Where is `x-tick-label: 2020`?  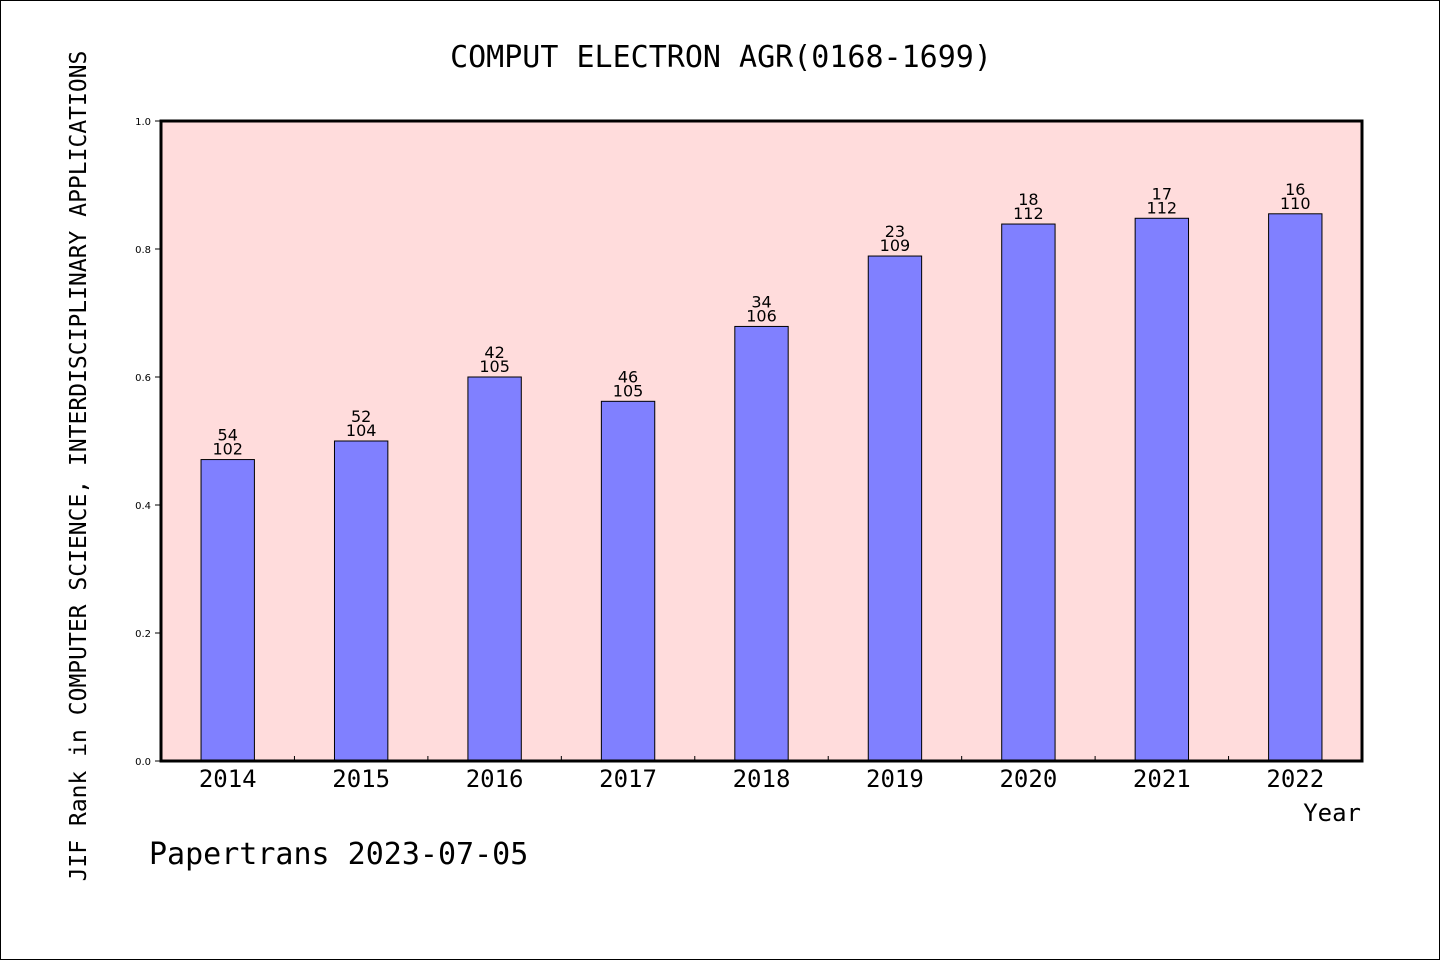
x-tick-label: 2020 is located at coordinates (1028, 779).